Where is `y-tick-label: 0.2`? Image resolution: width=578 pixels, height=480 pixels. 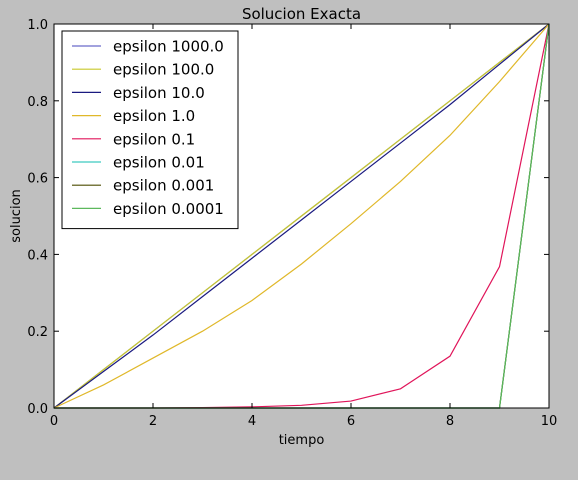 y-tick-label: 0.2 is located at coordinates (37, 332).